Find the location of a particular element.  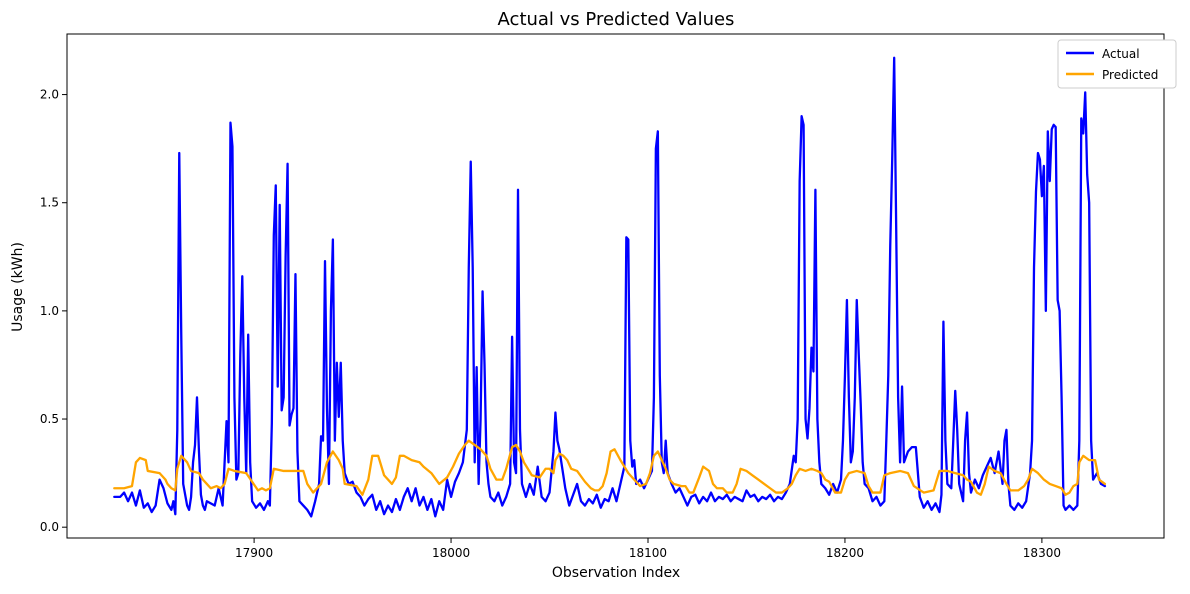

y-tick-label: 0.5 is located at coordinates (49, 419).